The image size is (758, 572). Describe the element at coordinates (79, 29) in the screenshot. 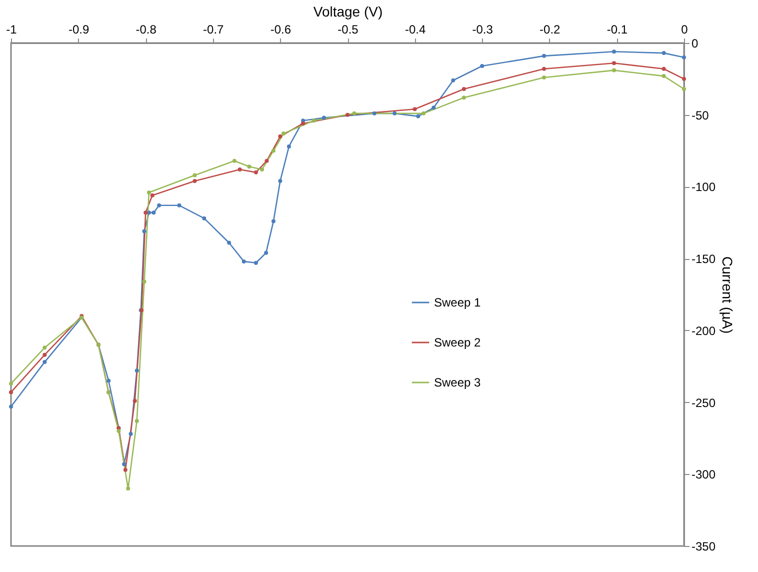

I see `x-tick-label: -0.9` at that location.